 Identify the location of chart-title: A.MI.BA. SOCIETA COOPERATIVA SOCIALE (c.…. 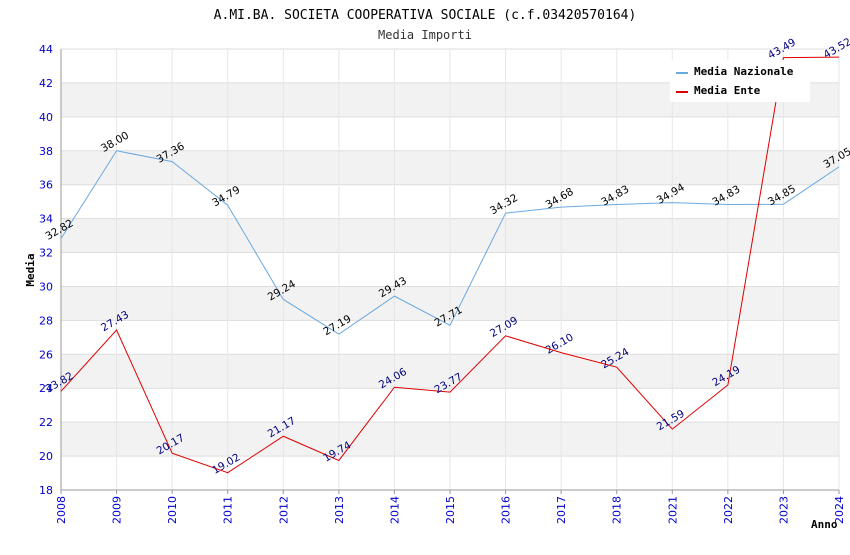
(425, 15).